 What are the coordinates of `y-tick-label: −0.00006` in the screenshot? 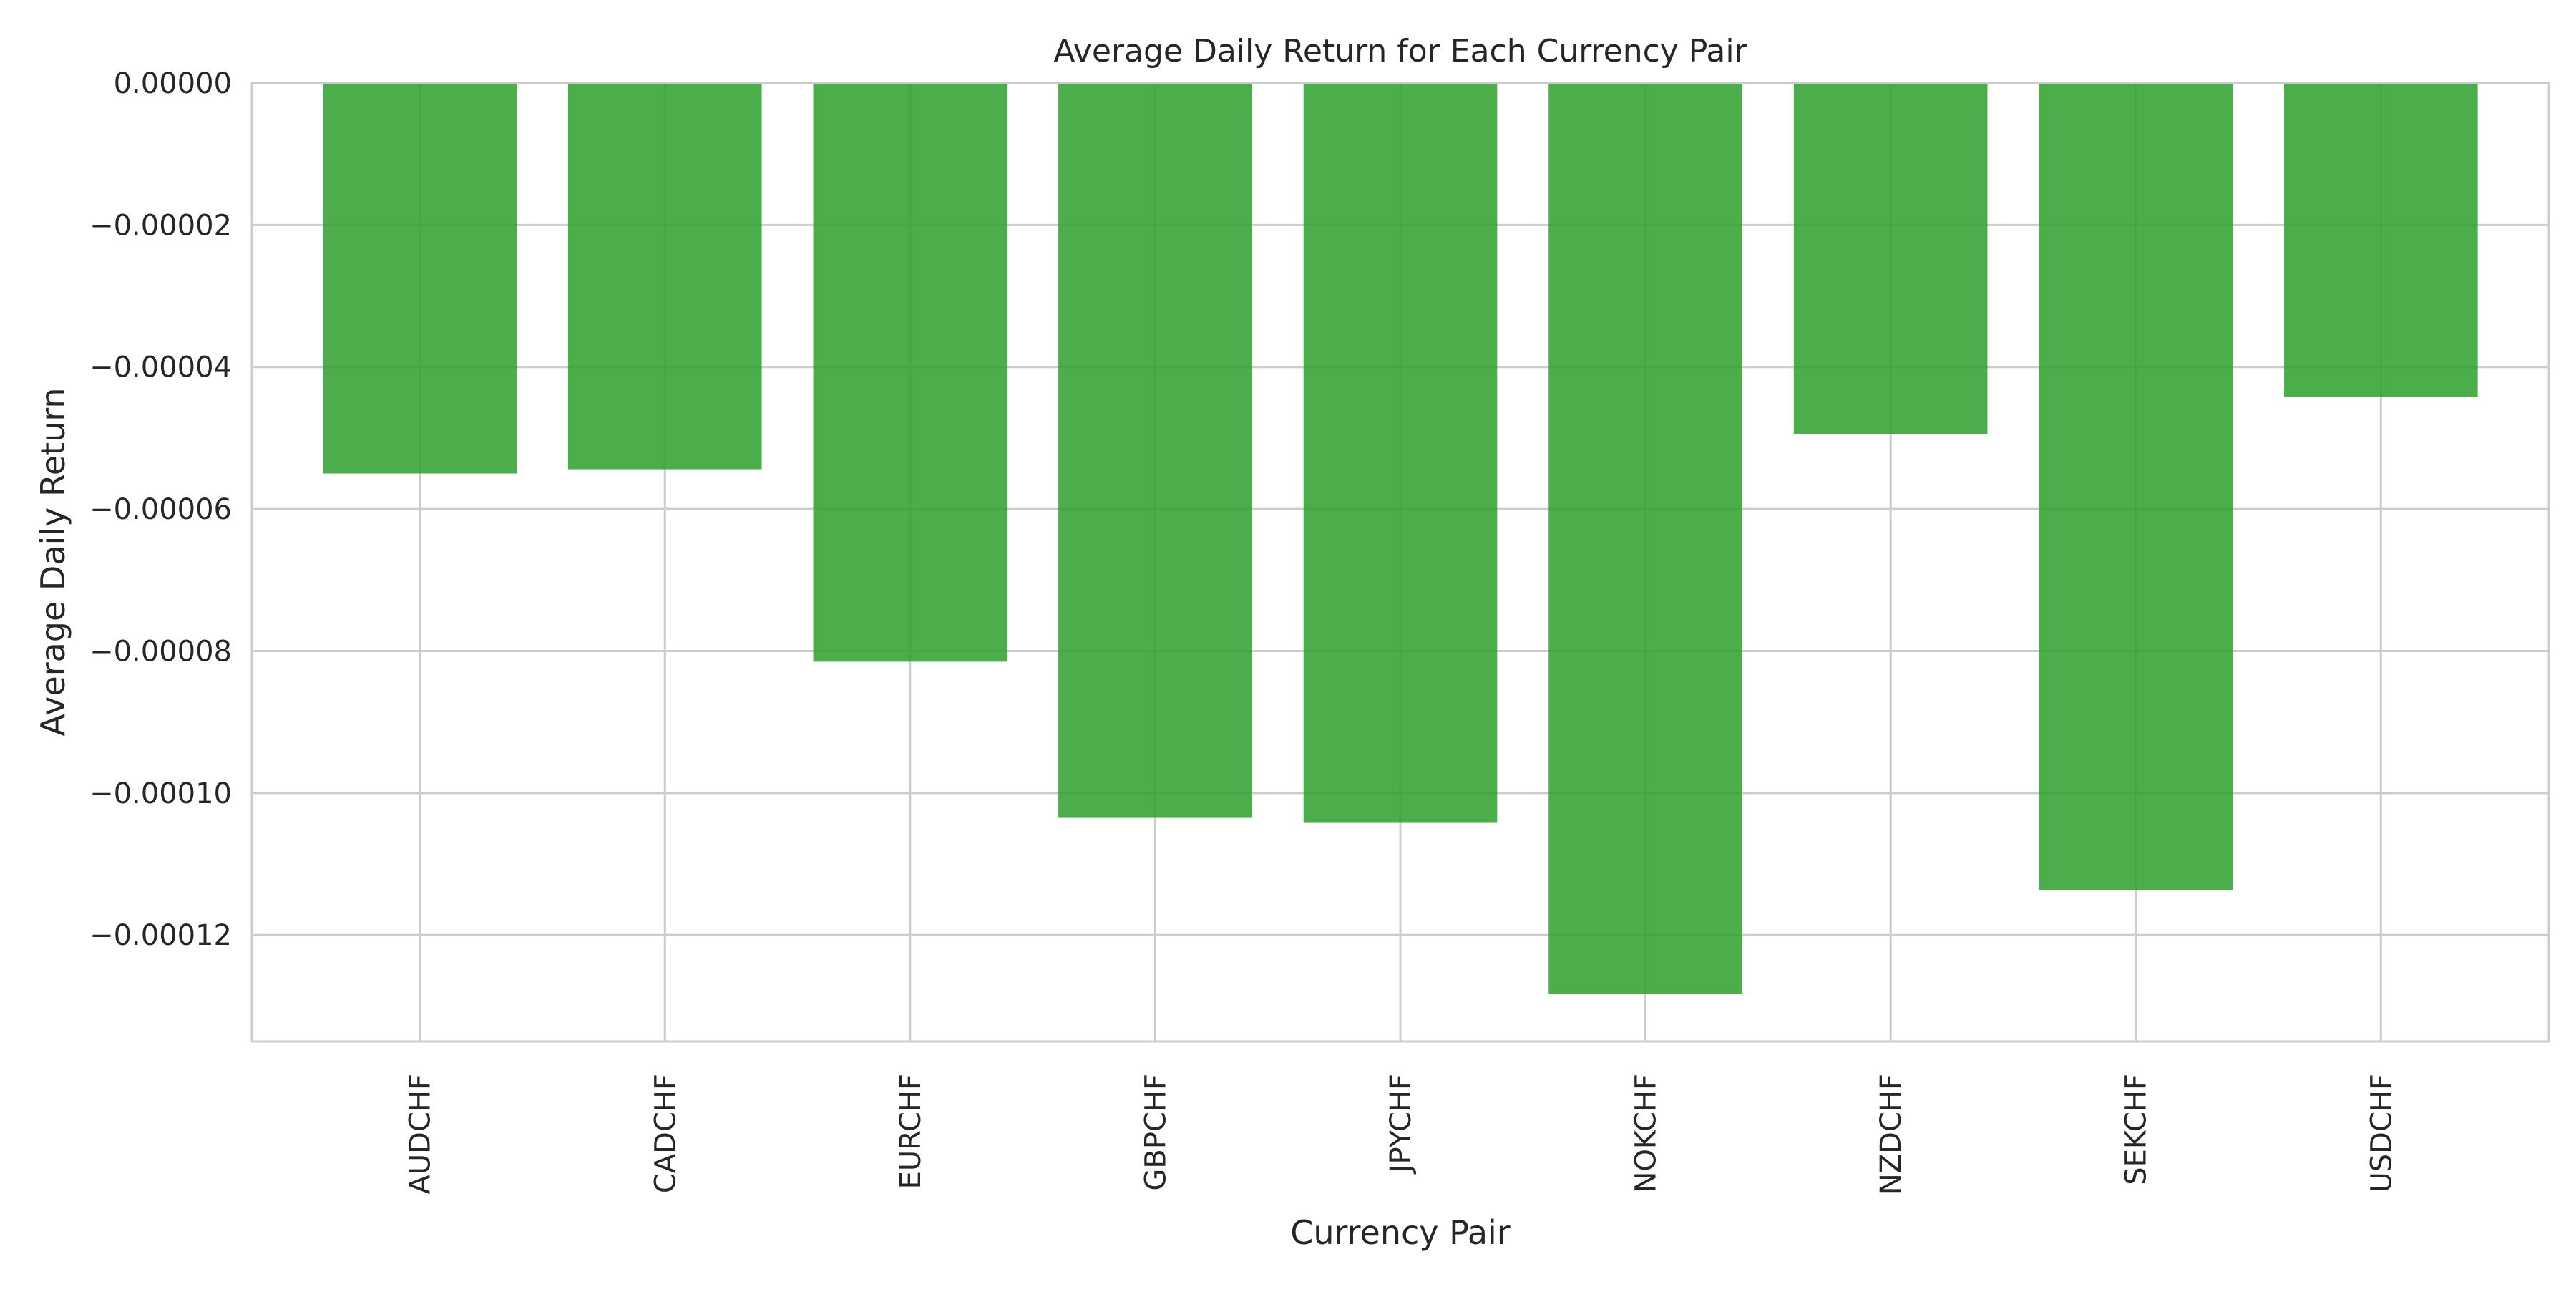 It's located at (160, 509).